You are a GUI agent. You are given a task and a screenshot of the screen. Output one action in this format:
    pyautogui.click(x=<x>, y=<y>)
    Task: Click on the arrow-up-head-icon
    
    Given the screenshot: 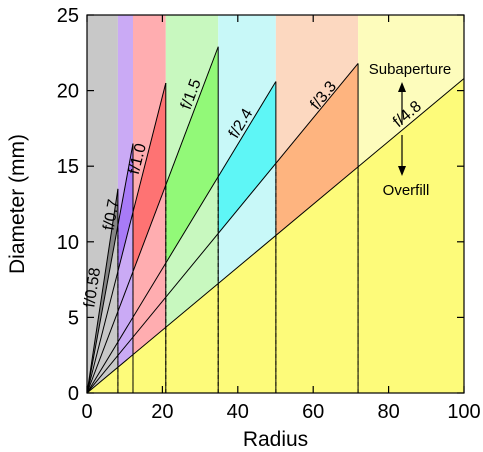 What is the action you would take?
    pyautogui.click(x=402, y=87)
    